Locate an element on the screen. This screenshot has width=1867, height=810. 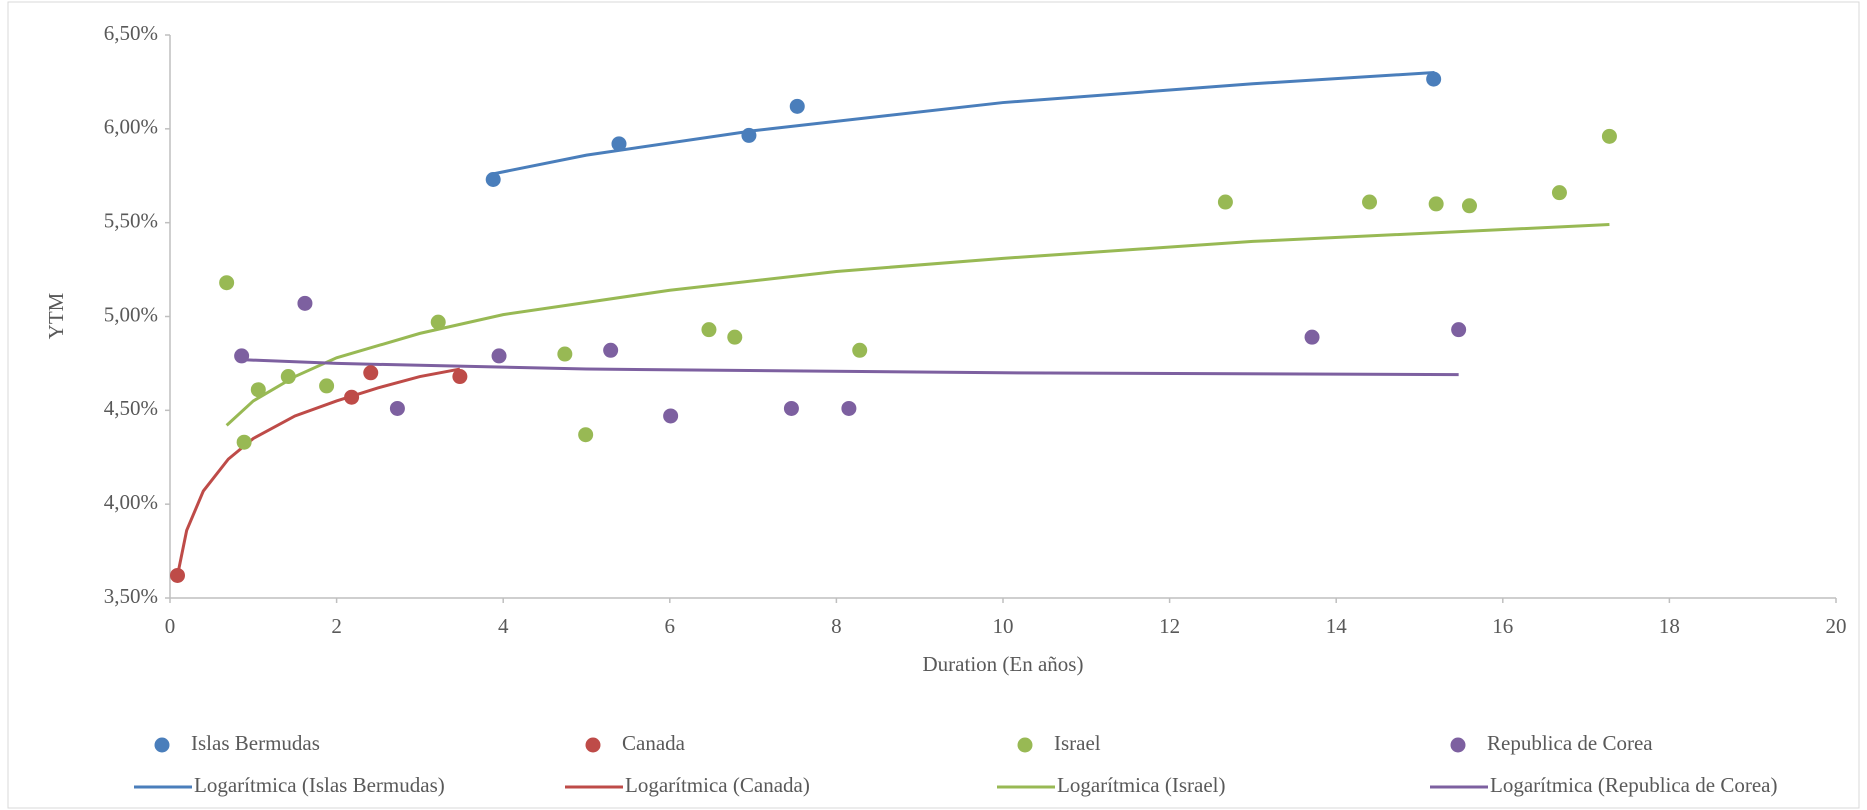
legend-label: Logarítmica (Republica de Corea) is located at coordinates (1633, 785).